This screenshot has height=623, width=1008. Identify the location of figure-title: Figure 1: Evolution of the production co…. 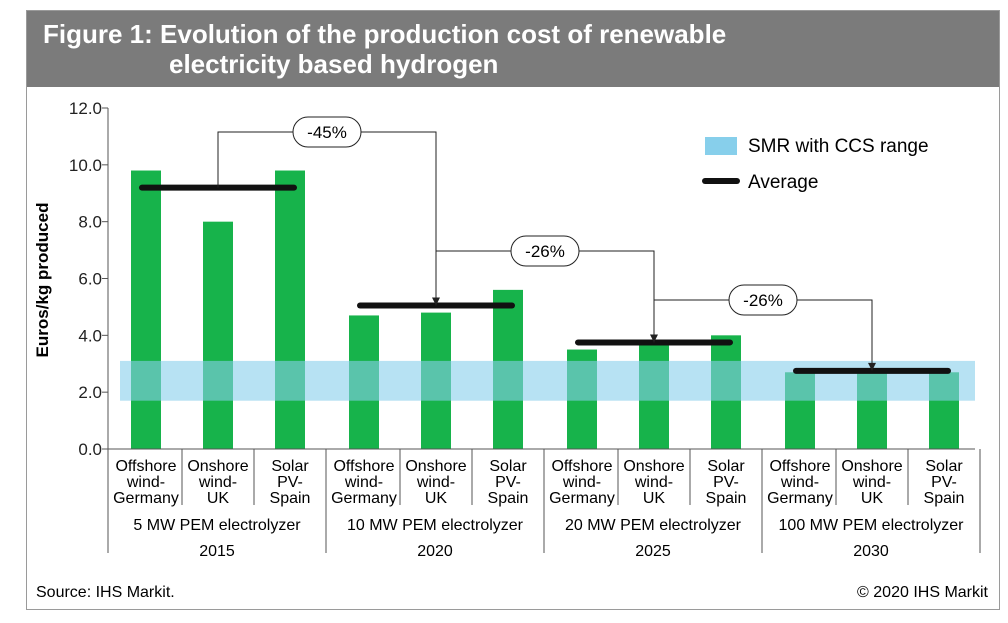
(384, 49).